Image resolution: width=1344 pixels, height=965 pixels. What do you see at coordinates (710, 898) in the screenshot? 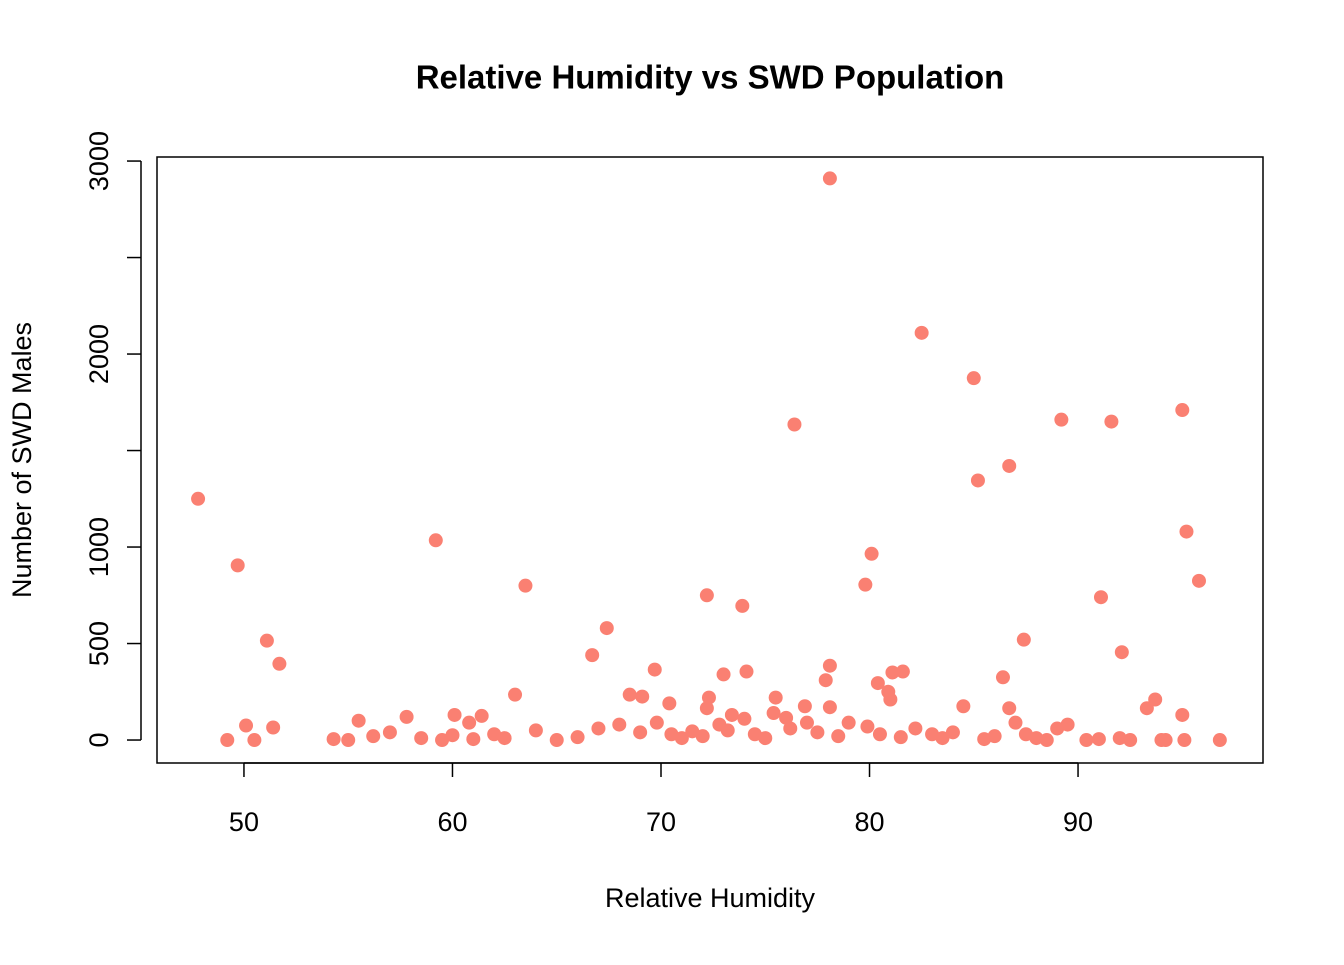
I see `x-axis-label: Relative Humidity` at bounding box center [710, 898].